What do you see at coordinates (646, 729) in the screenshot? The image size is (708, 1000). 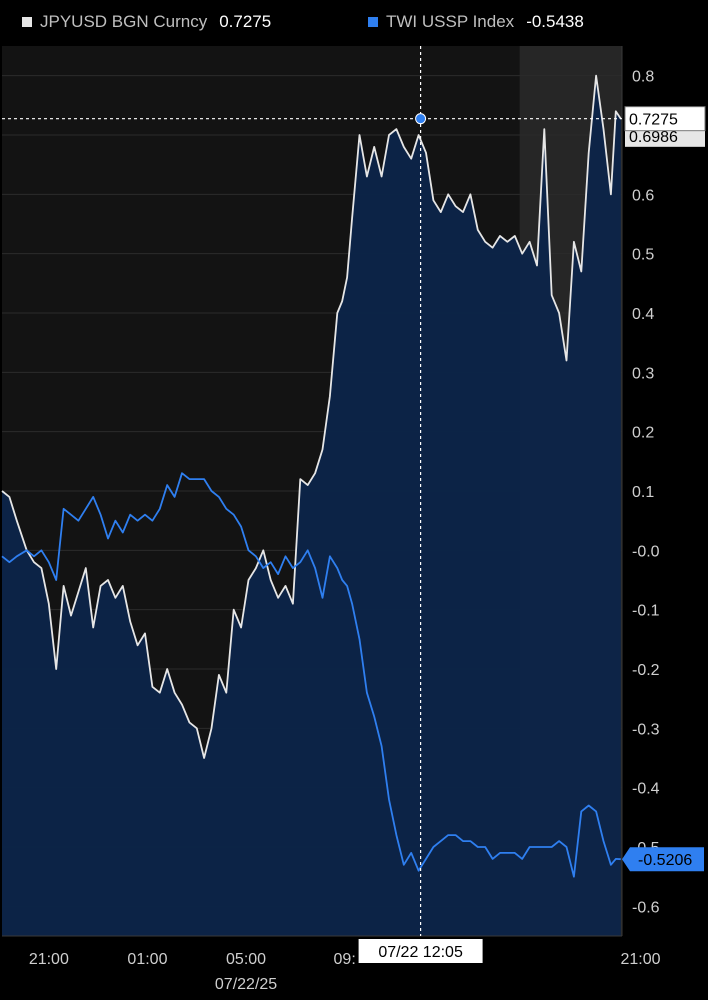 I see `y-tick-label: -0.3` at bounding box center [646, 729].